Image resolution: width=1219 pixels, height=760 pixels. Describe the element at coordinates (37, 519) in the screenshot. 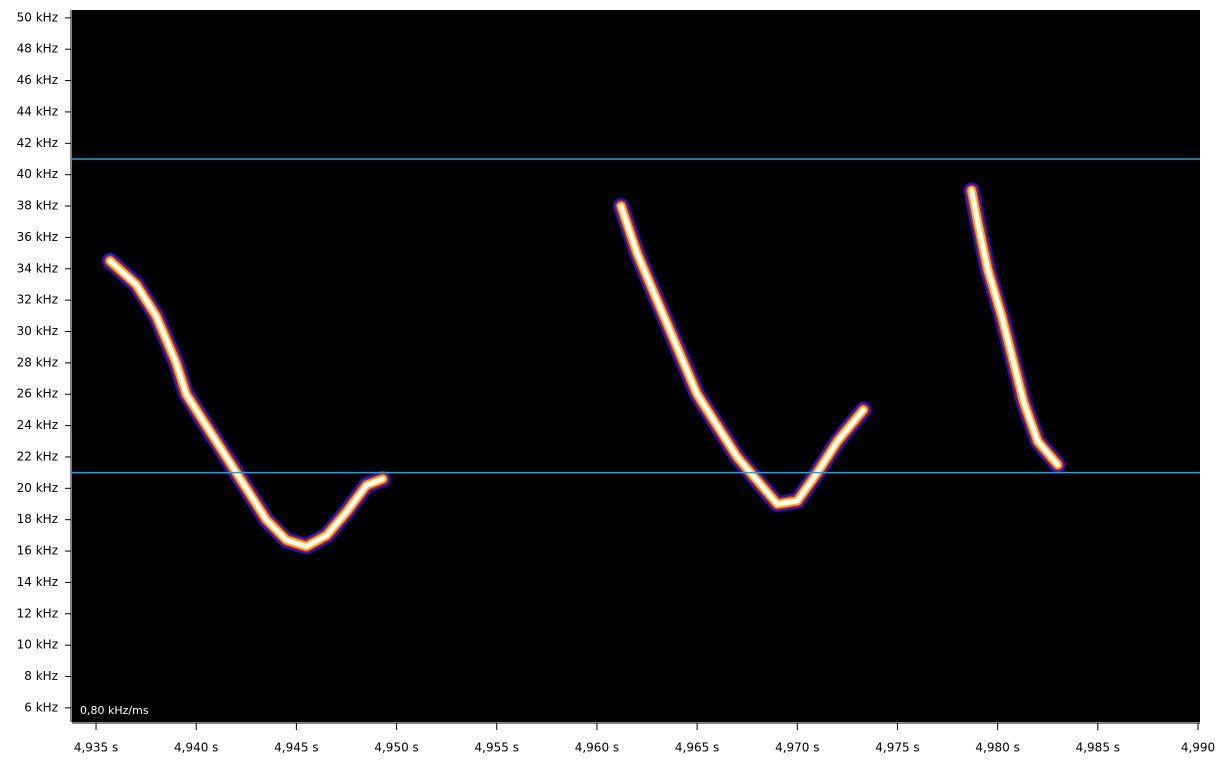

I see `y-tick-label: 18 kHz` at that location.